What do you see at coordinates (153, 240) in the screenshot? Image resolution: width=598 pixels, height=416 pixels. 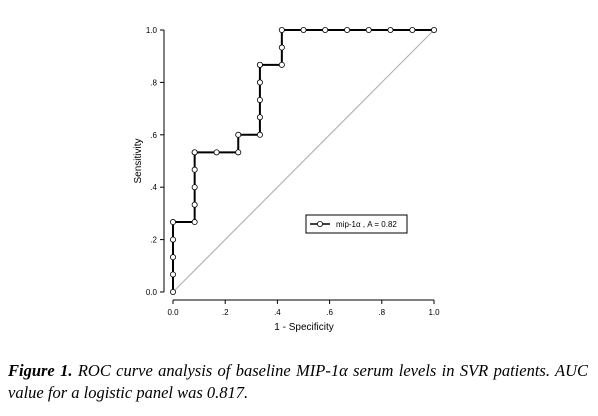 I see `y-tick-label: .2` at bounding box center [153, 240].